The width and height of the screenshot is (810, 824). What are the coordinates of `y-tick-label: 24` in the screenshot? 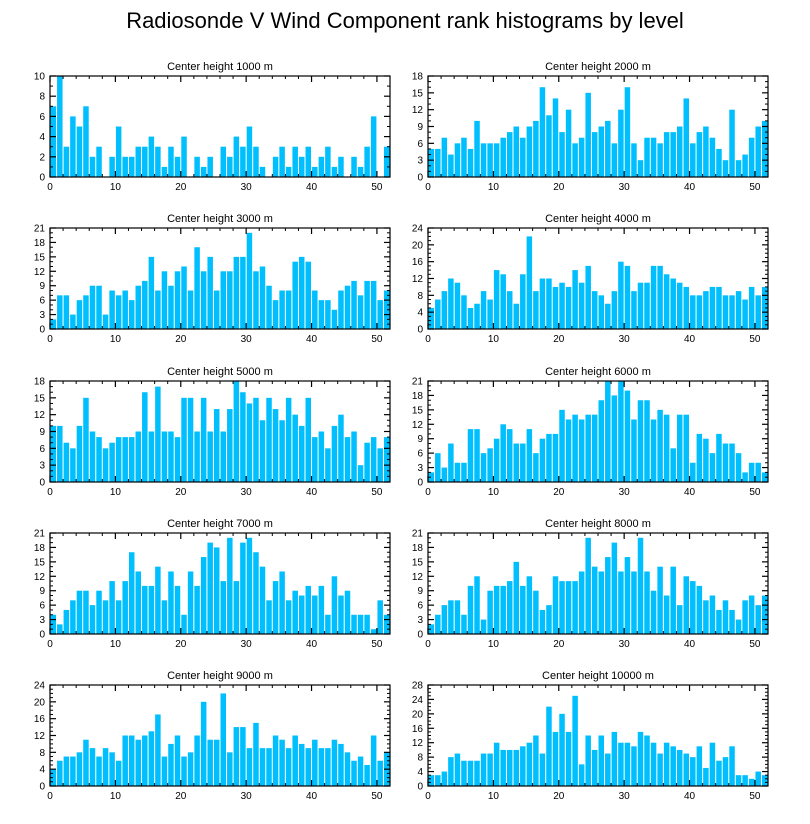 It's located at (418, 700).